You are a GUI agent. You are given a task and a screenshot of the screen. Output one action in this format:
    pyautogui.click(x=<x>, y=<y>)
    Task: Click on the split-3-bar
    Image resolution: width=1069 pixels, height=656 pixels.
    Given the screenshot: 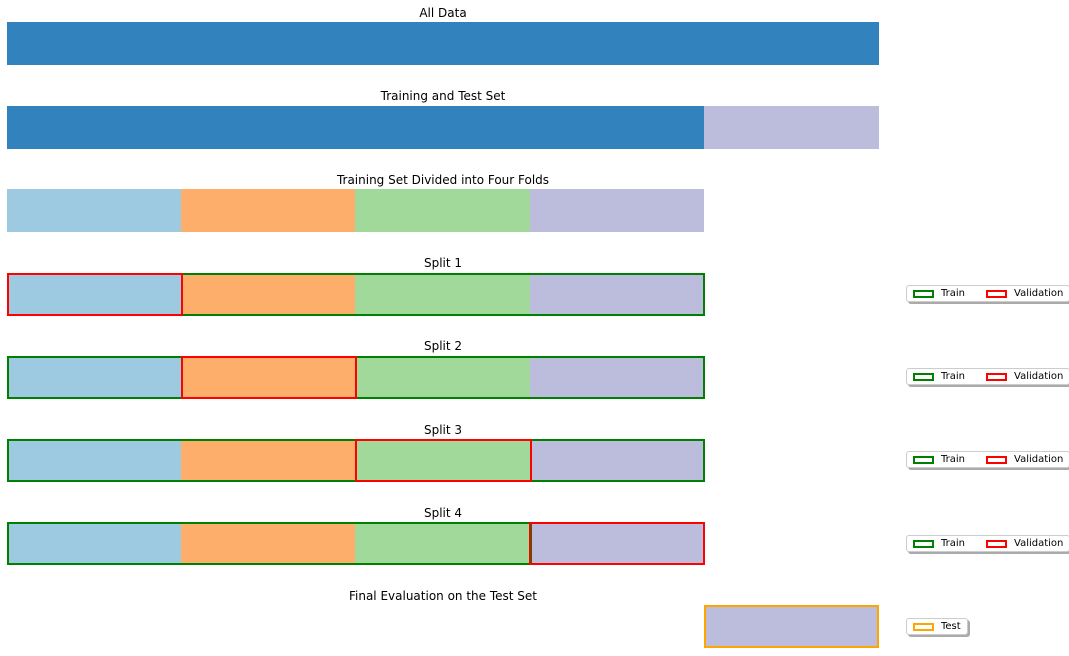 What is the action you would take?
    pyautogui.click(x=356, y=460)
    